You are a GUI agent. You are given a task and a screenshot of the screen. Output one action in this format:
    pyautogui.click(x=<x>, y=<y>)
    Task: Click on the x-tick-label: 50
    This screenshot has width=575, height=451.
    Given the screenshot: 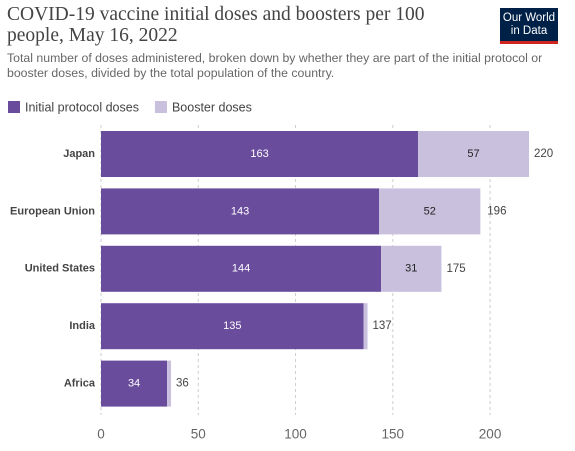 What is the action you would take?
    pyautogui.click(x=198, y=434)
    